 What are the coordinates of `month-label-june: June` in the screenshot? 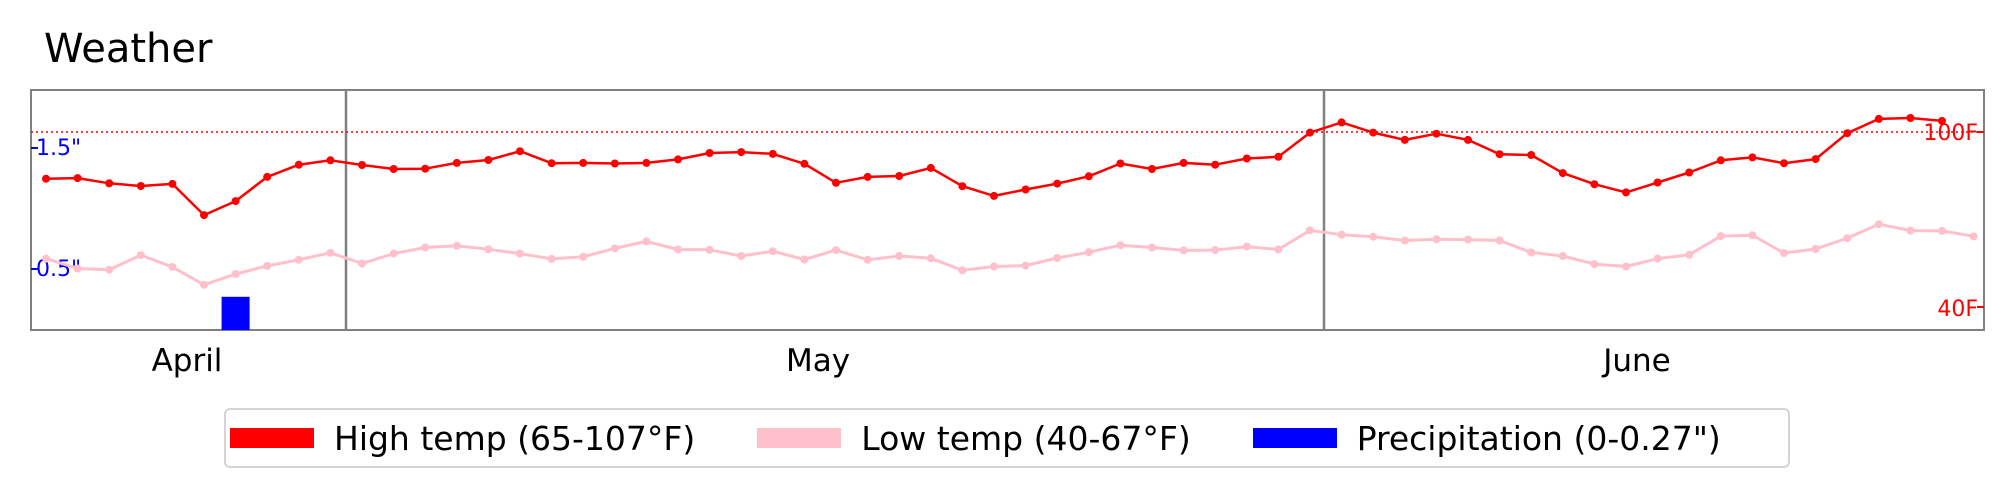 It's located at (1636, 361).